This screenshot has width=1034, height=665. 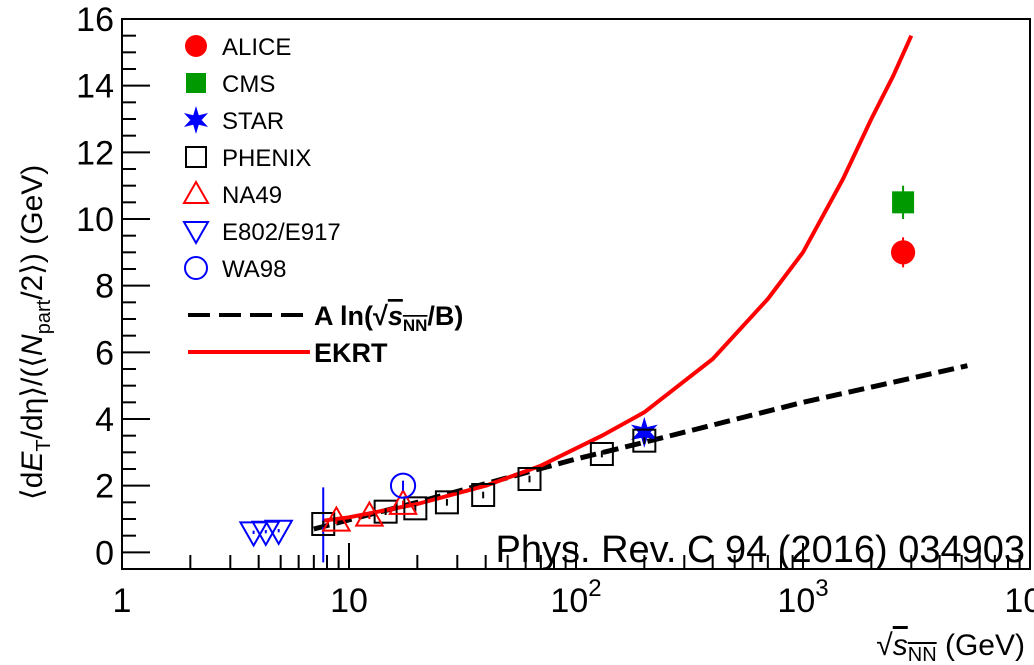 I want to click on legend-marker-star, so click(x=196, y=120).